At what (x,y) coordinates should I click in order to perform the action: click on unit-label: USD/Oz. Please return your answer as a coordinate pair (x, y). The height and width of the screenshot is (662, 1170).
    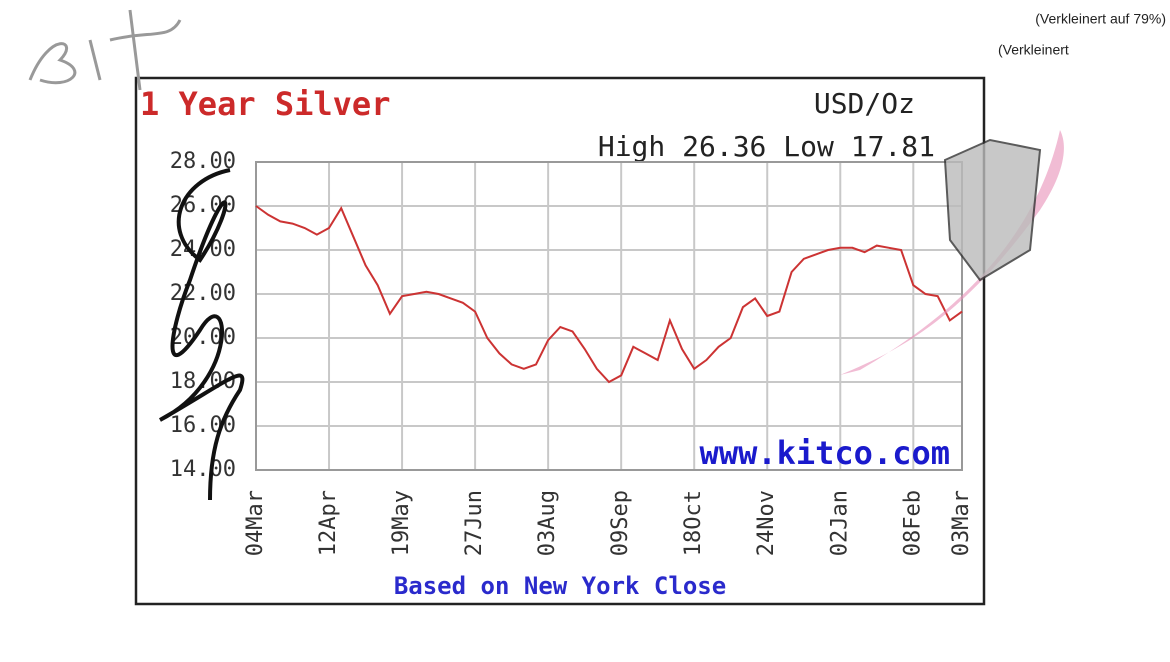
    Looking at the image, I should click on (864, 103).